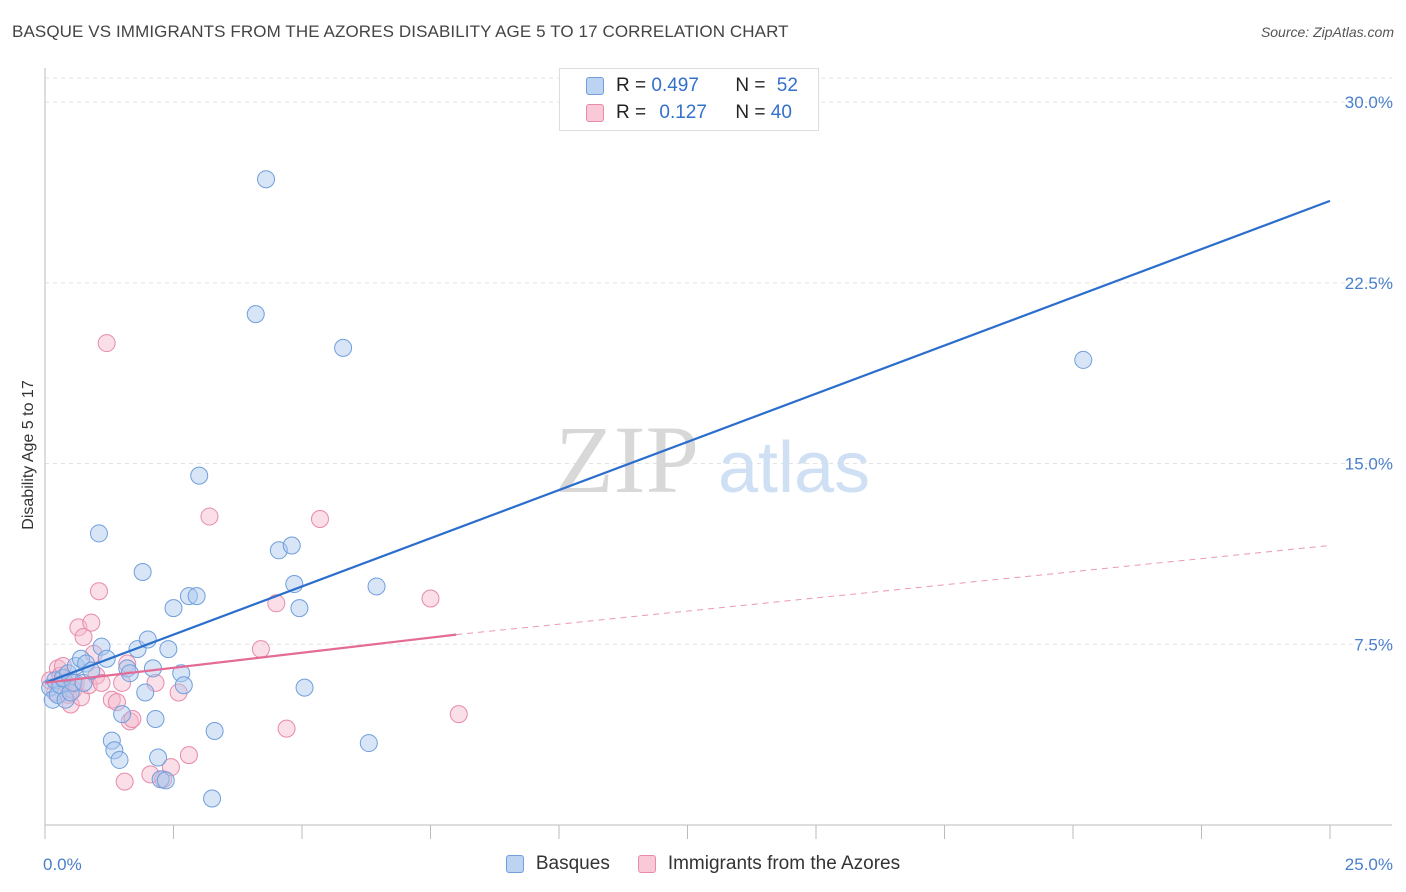 This screenshot has height=892, width=1406. What do you see at coordinates (1369, 864) in the screenshot?
I see `x-tick-label: 25.0%` at bounding box center [1369, 864].